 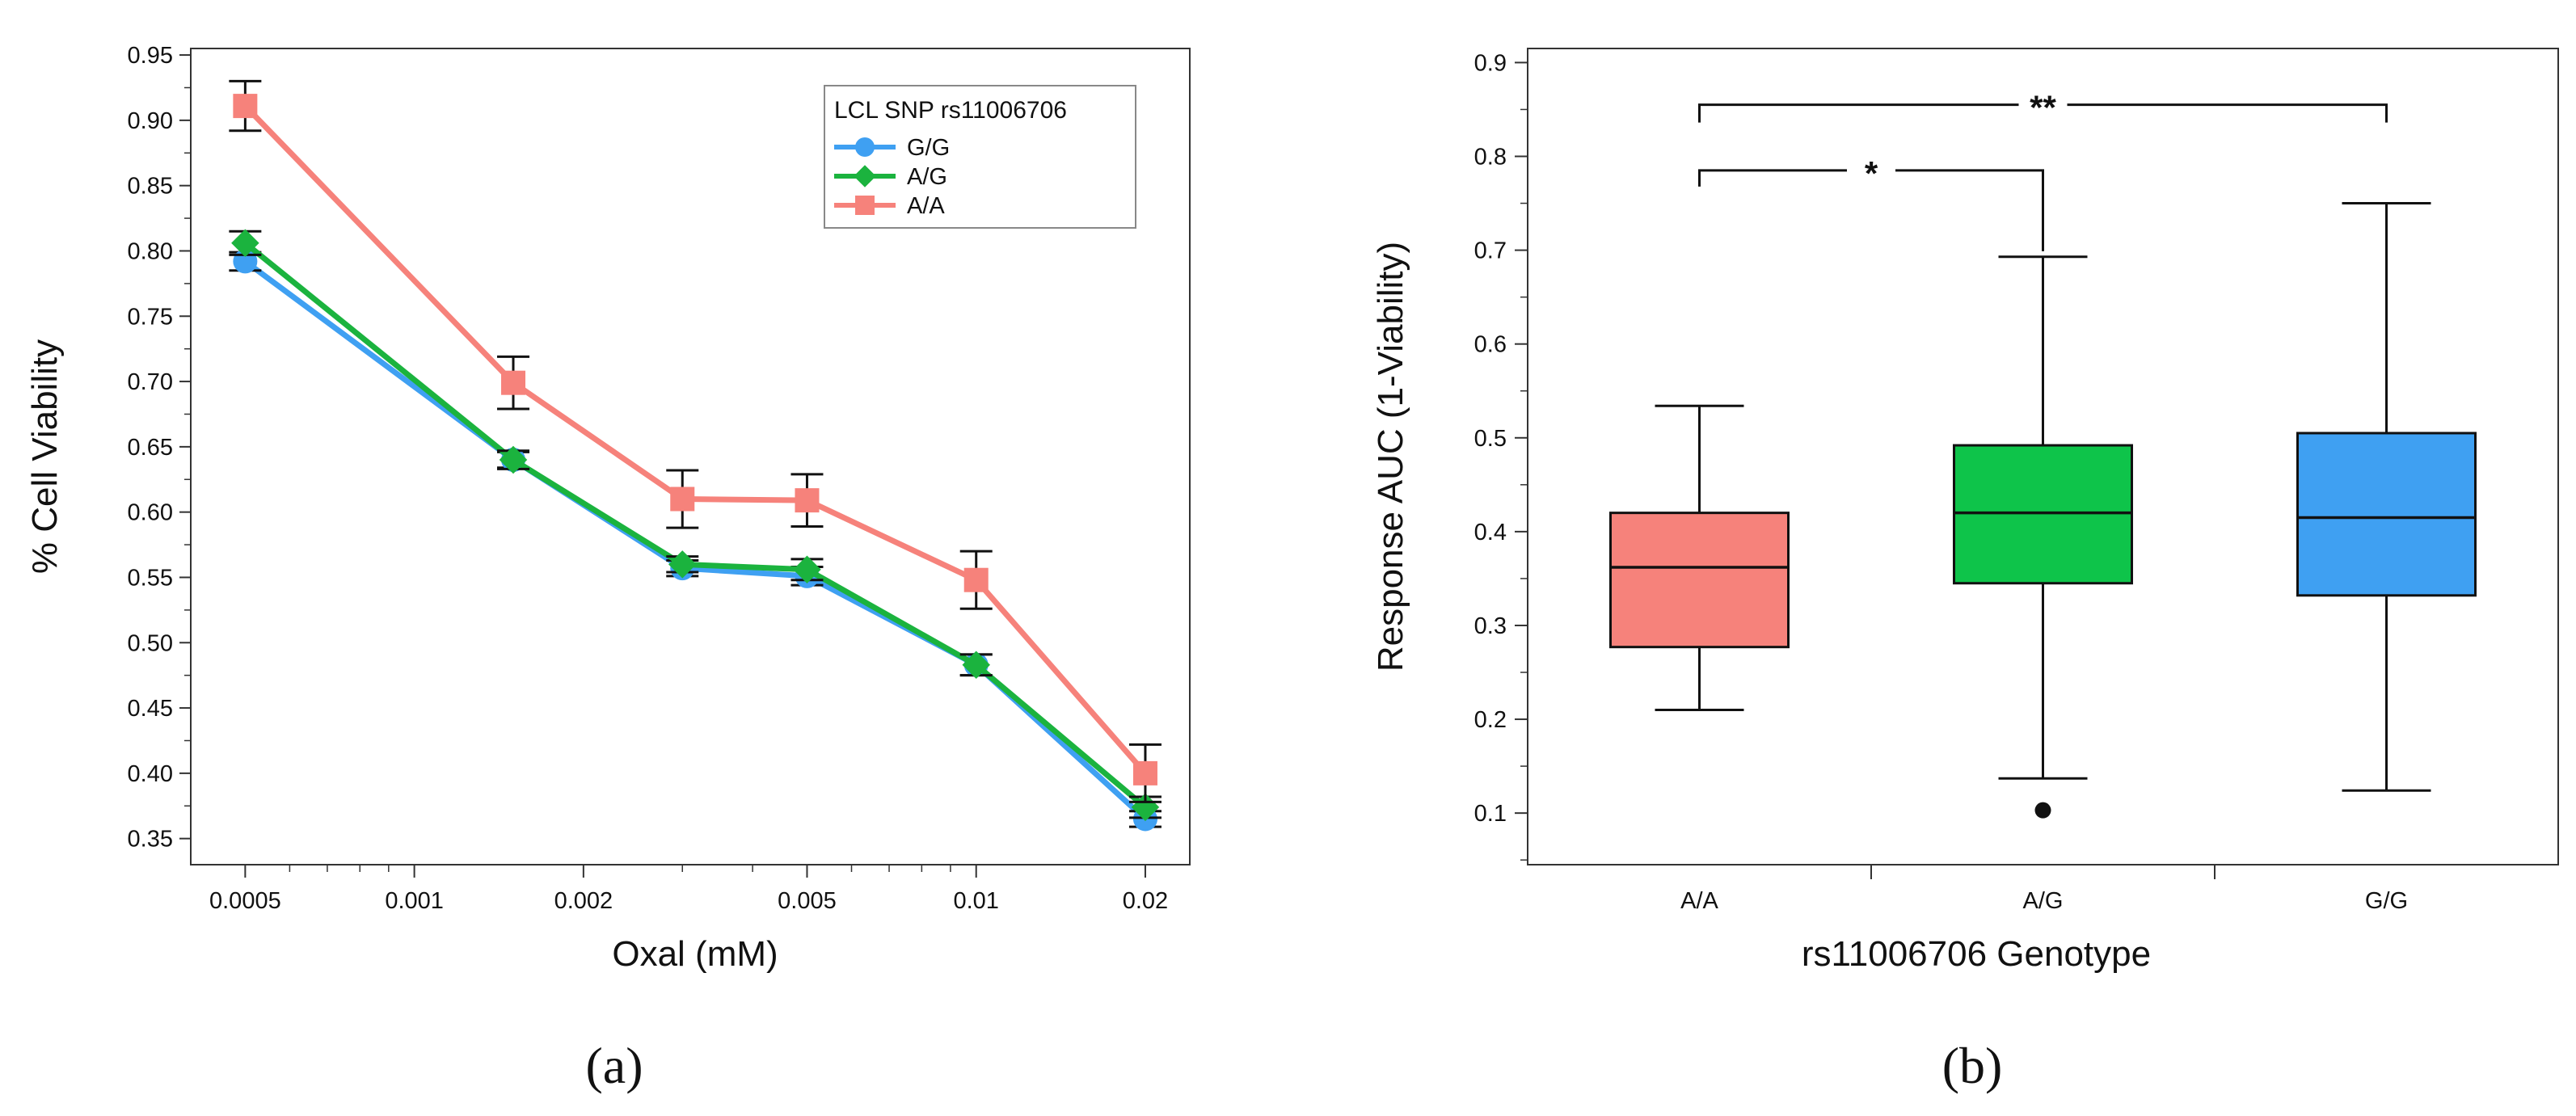 What do you see at coordinates (150, 578) in the screenshot?
I see `y-tick-label: 0.55` at bounding box center [150, 578].